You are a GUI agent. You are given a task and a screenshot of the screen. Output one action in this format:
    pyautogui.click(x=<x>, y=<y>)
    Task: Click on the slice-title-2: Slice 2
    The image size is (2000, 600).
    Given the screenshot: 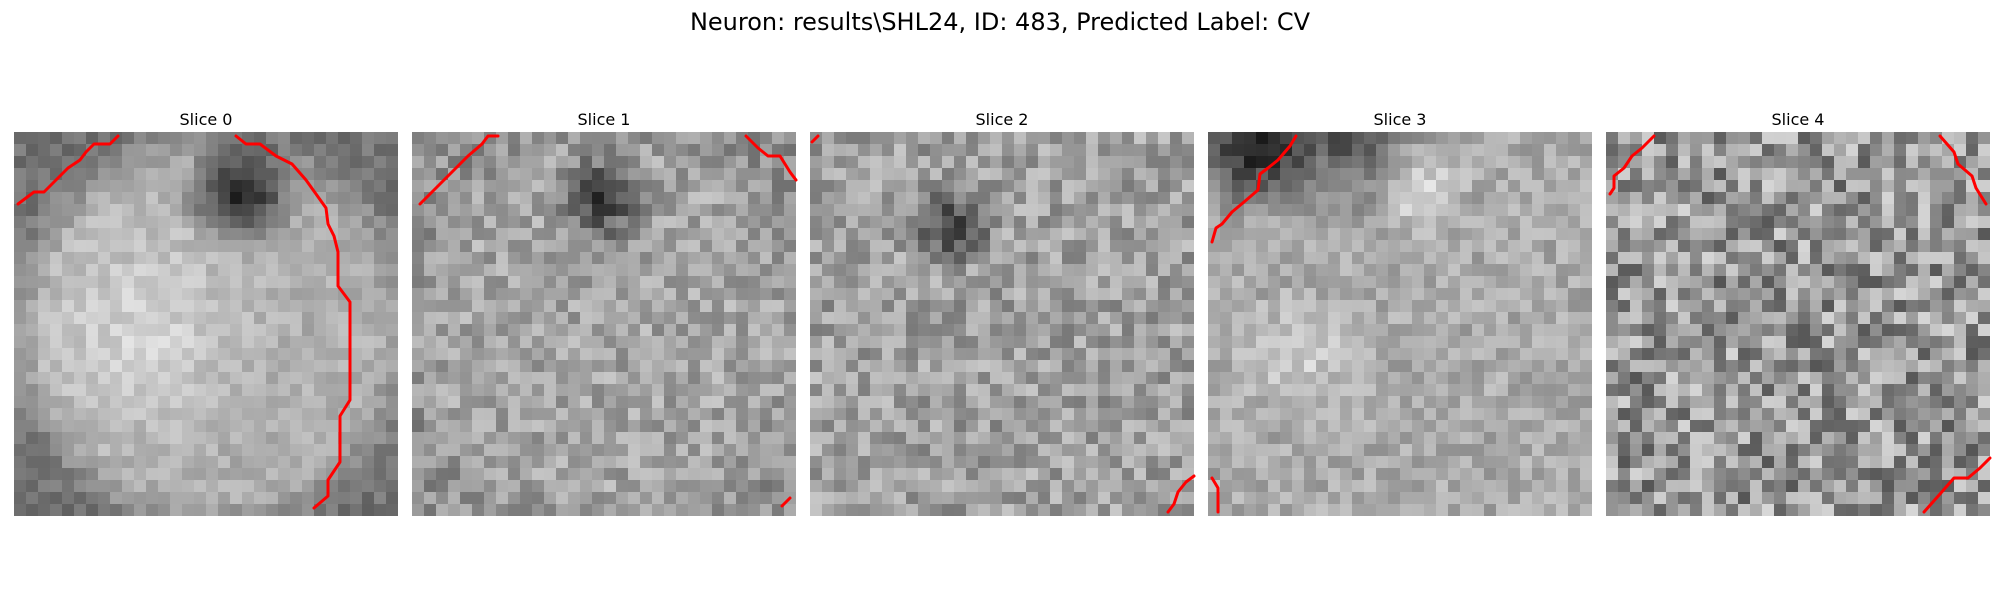 What is the action you would take?
    pyautogui.click(x=1002, y=119)
    